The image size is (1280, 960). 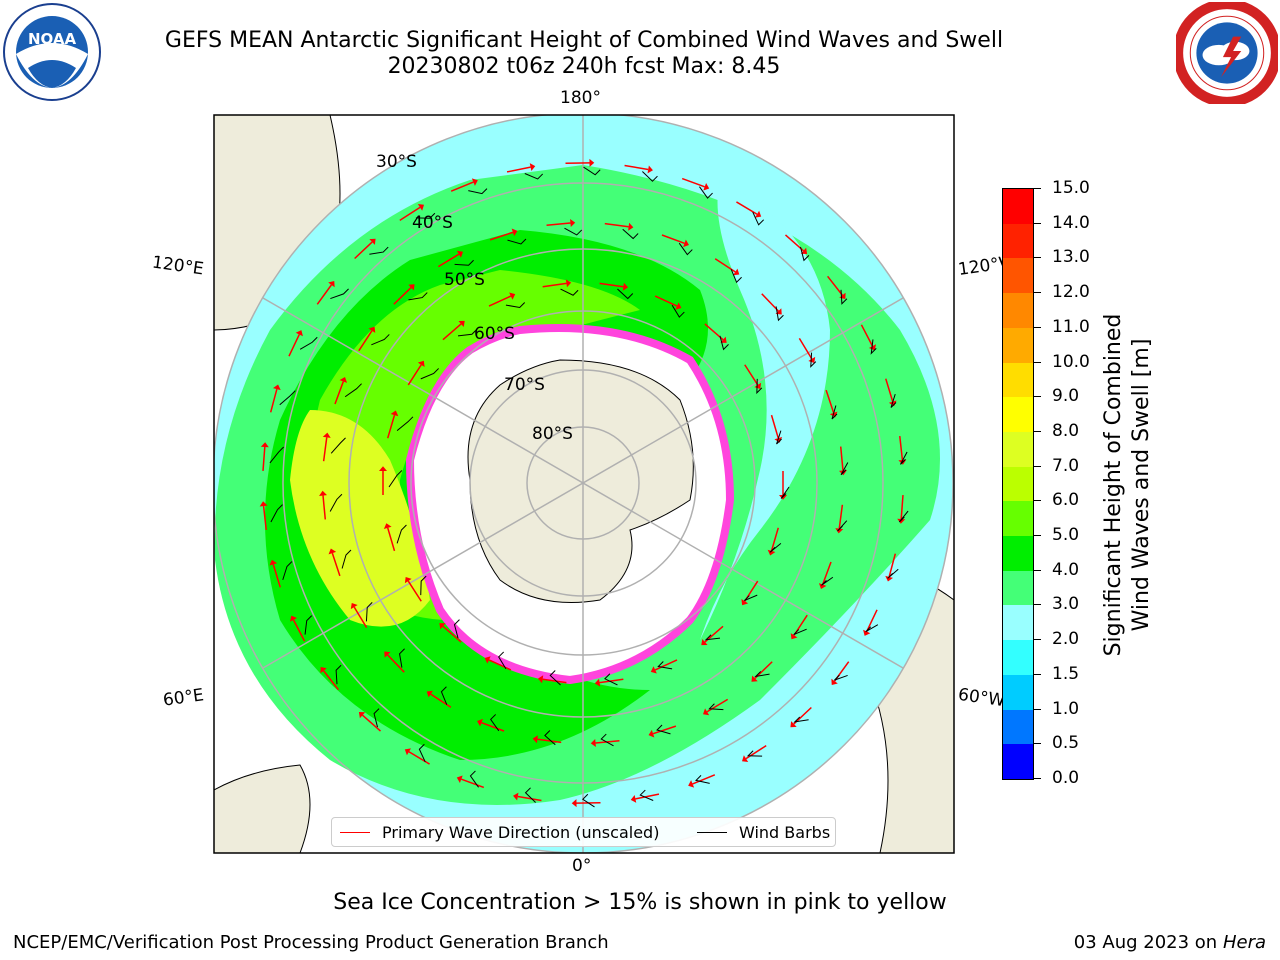 What do you see at coordinates (1066, 569) in the screenshot?
I see `colorbar-tick-label: 4.0` at bounding box center [1066, 569].